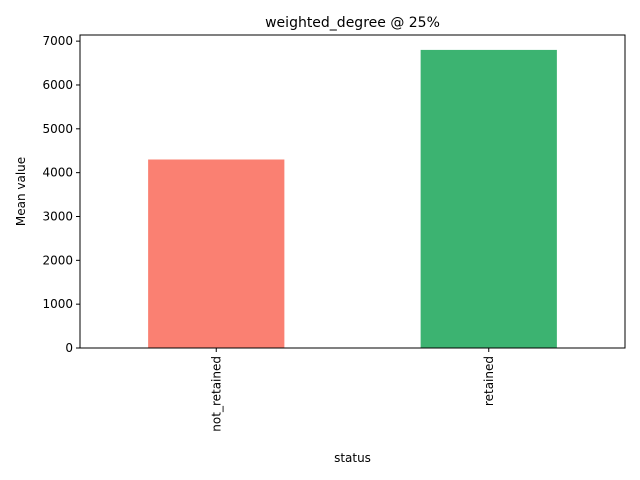 The height and width of the screenshot is (480, 640). What do you see at coordinates (352, 458) in the screenshot?
I see `x-axis-label: status` at bounding box center [352, 458].